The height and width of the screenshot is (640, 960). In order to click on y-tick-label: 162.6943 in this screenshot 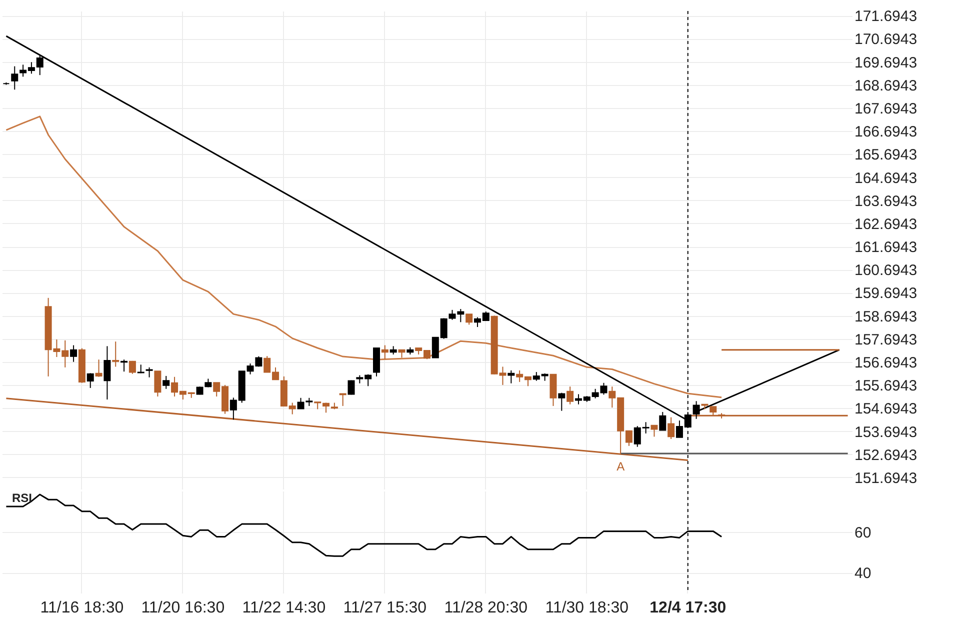, I will do `click(886, 224)`.